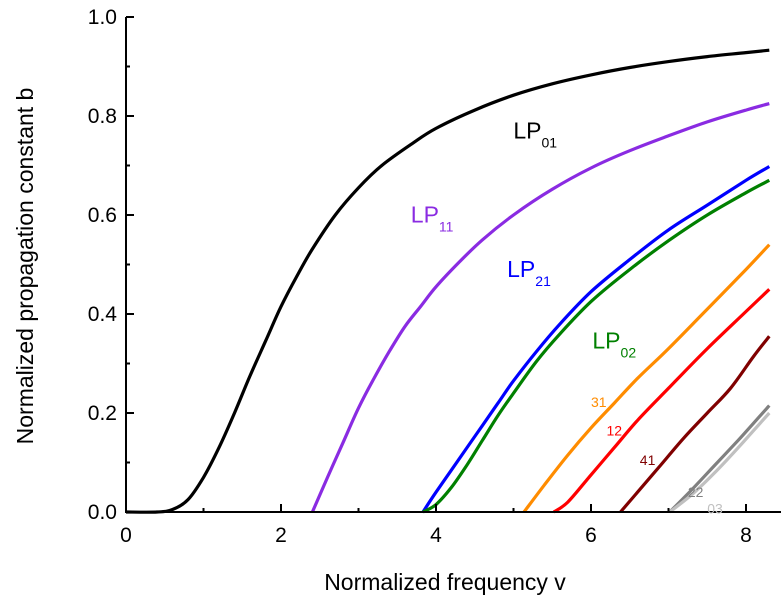  What do you see at coordinates (25, 266) in the screenshot?
I see `y-axis-title: Normalized propagation constant b` at bounding box center [25, 266].